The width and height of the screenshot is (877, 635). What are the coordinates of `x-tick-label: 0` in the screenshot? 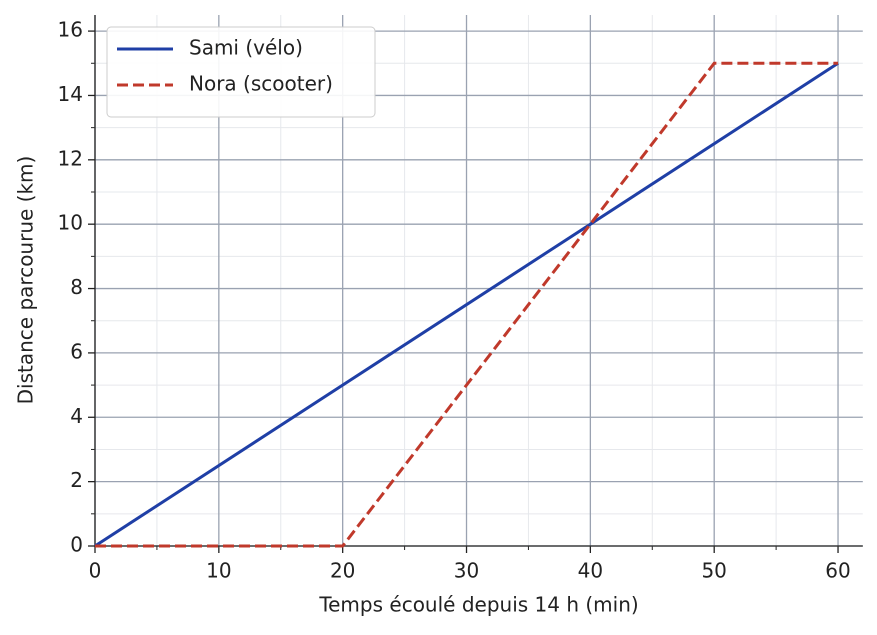 It's located at (95, 571).